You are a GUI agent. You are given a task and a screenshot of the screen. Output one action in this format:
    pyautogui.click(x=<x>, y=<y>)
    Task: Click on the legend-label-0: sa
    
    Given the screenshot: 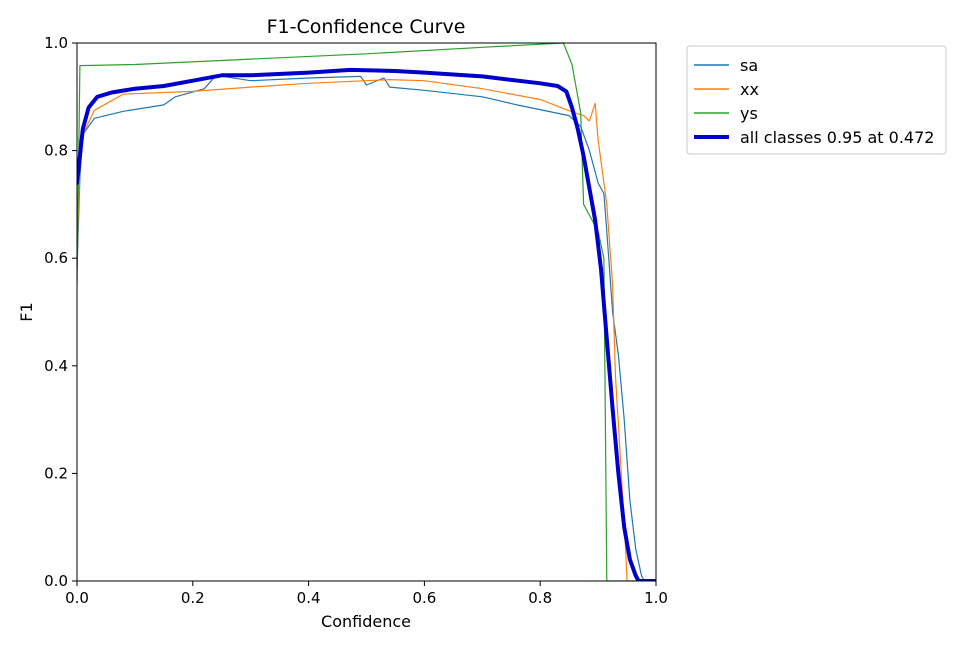 What is the action you would take?
    pyautogui.click(x=749, y=65)
    